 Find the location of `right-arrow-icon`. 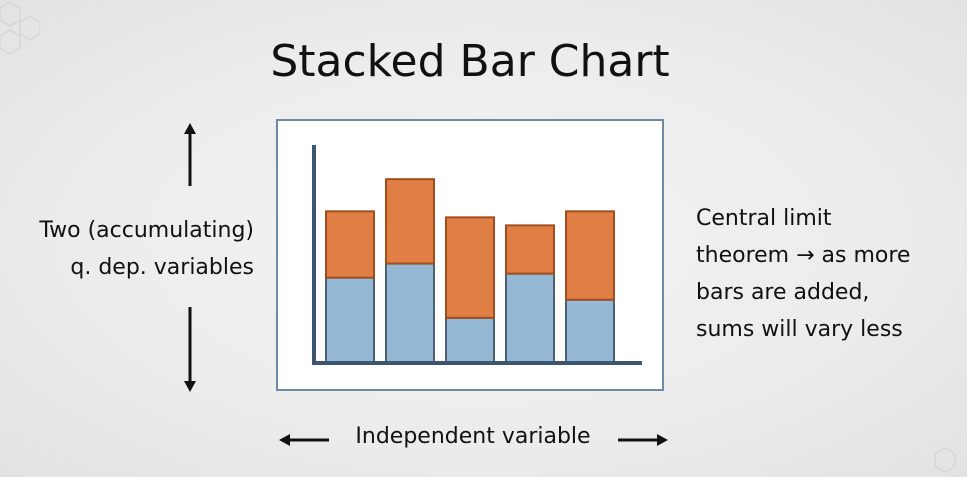

right-arrow-icon is located at coordinates (643, 440).